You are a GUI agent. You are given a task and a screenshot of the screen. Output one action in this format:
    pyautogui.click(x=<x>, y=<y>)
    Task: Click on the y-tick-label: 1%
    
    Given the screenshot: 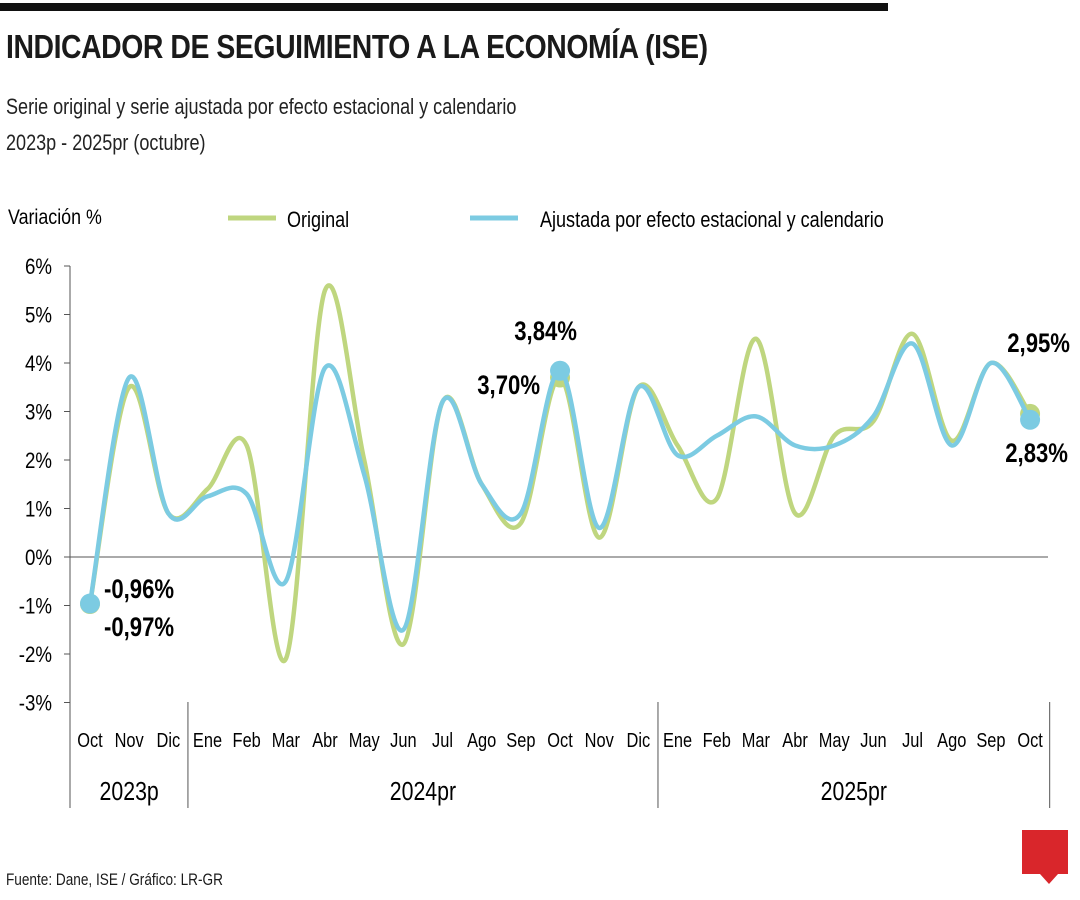 What is the action you would take?
    pyautogui.click(x=38, y=510)
    